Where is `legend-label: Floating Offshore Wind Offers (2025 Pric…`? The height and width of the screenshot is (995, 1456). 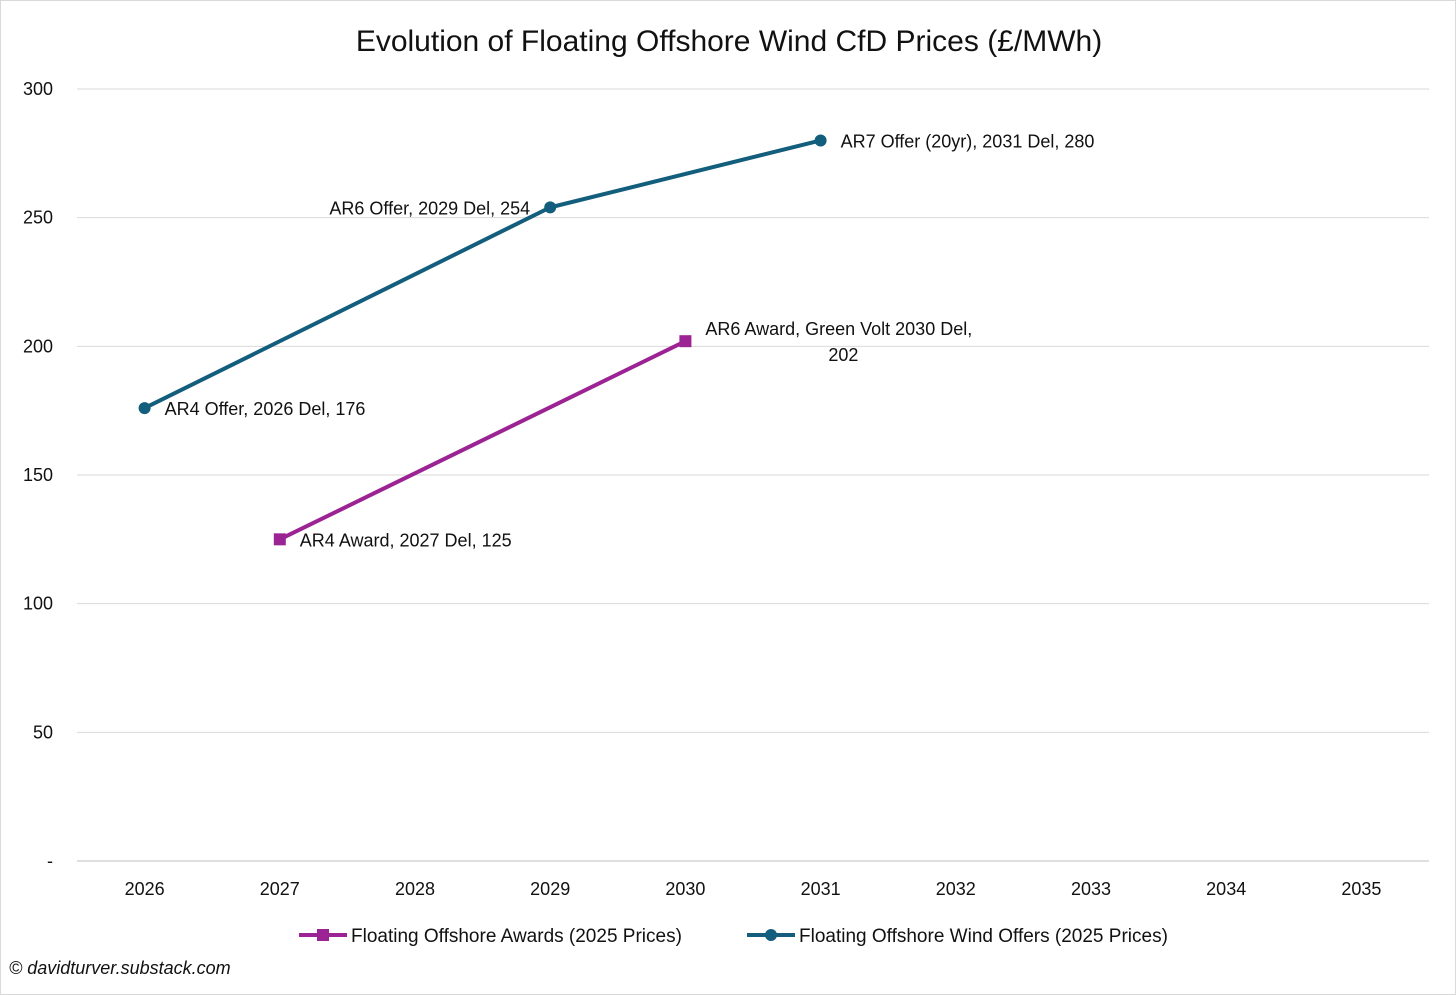 legend-label: Floating Offshore Wind Offers (2025 Pric… is located at coordinates (983, 936).